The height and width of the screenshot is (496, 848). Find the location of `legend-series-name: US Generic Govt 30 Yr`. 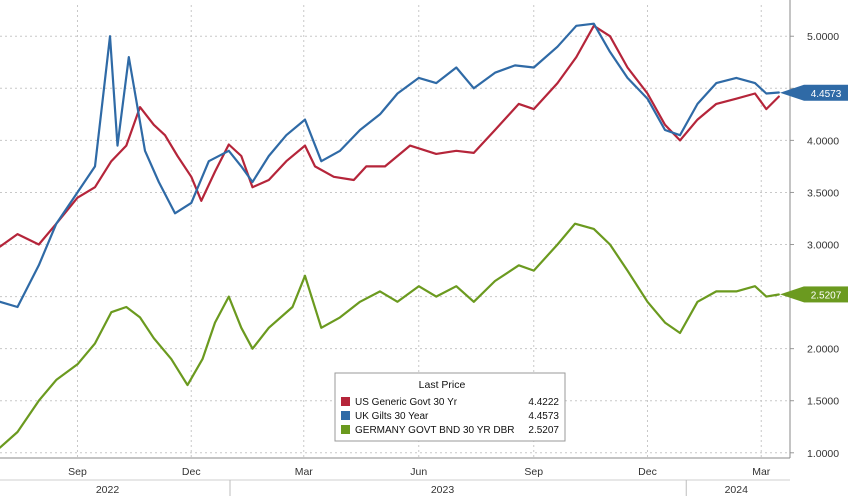

legend-series-name: US Generic Govt 30 Yr is located at coordinates (406, 402).